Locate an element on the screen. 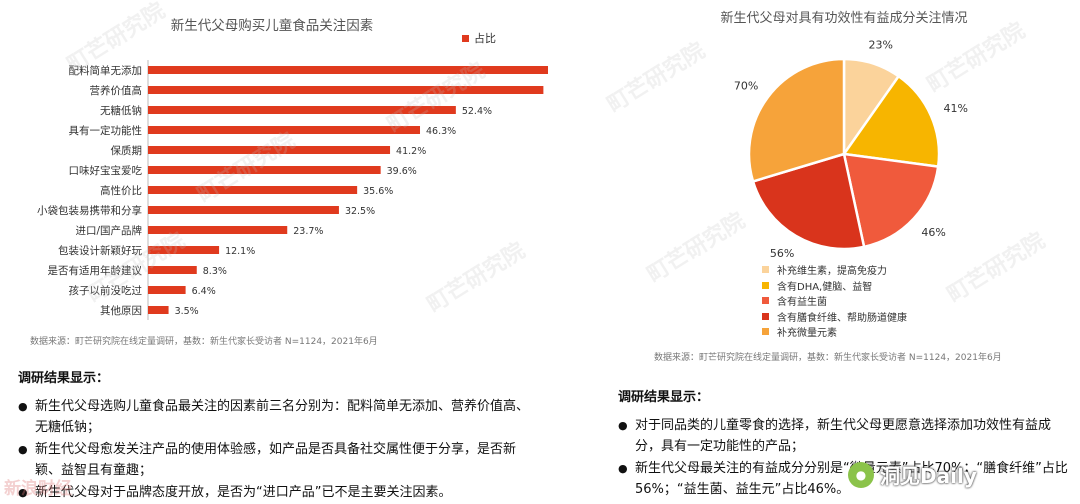  legend-item: 含有益生菌 is located at coordinates (834, 301).